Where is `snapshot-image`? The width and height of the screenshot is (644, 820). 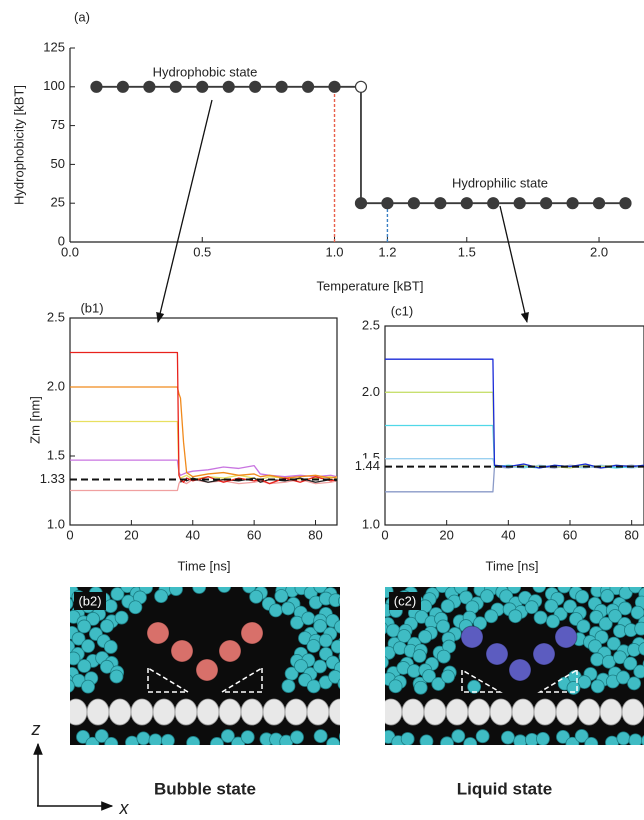 snapshot-image is located at coordinates (514, 666).